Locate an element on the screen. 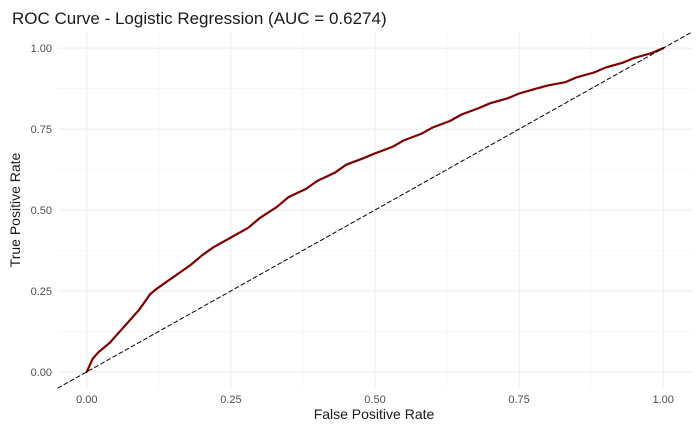 The height and width of the screenshot is (432, 700). y-axis-ticks: 0.00 0.25 0.50 0.75 1.00 is located at coordinates (41, 211).